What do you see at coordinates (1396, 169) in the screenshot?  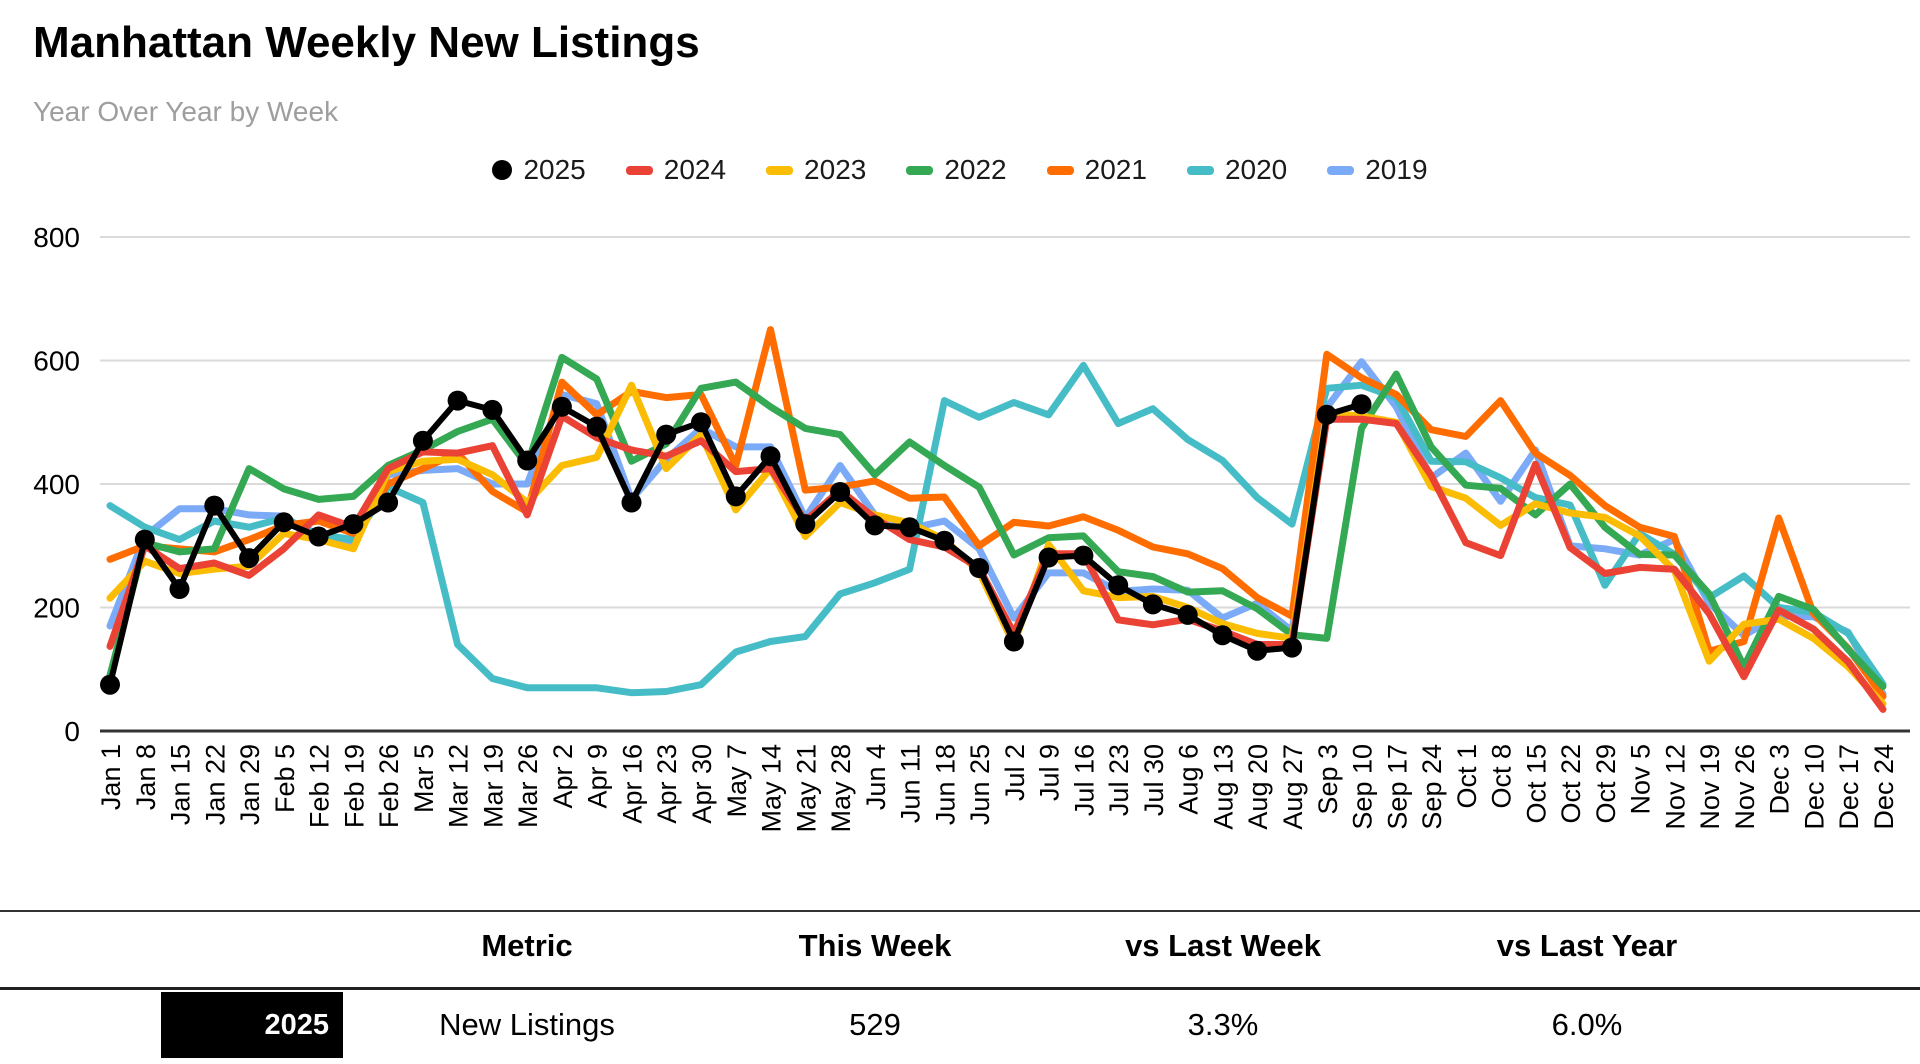 I see `legend-label: 2019` at bounding box center [1396, 169].